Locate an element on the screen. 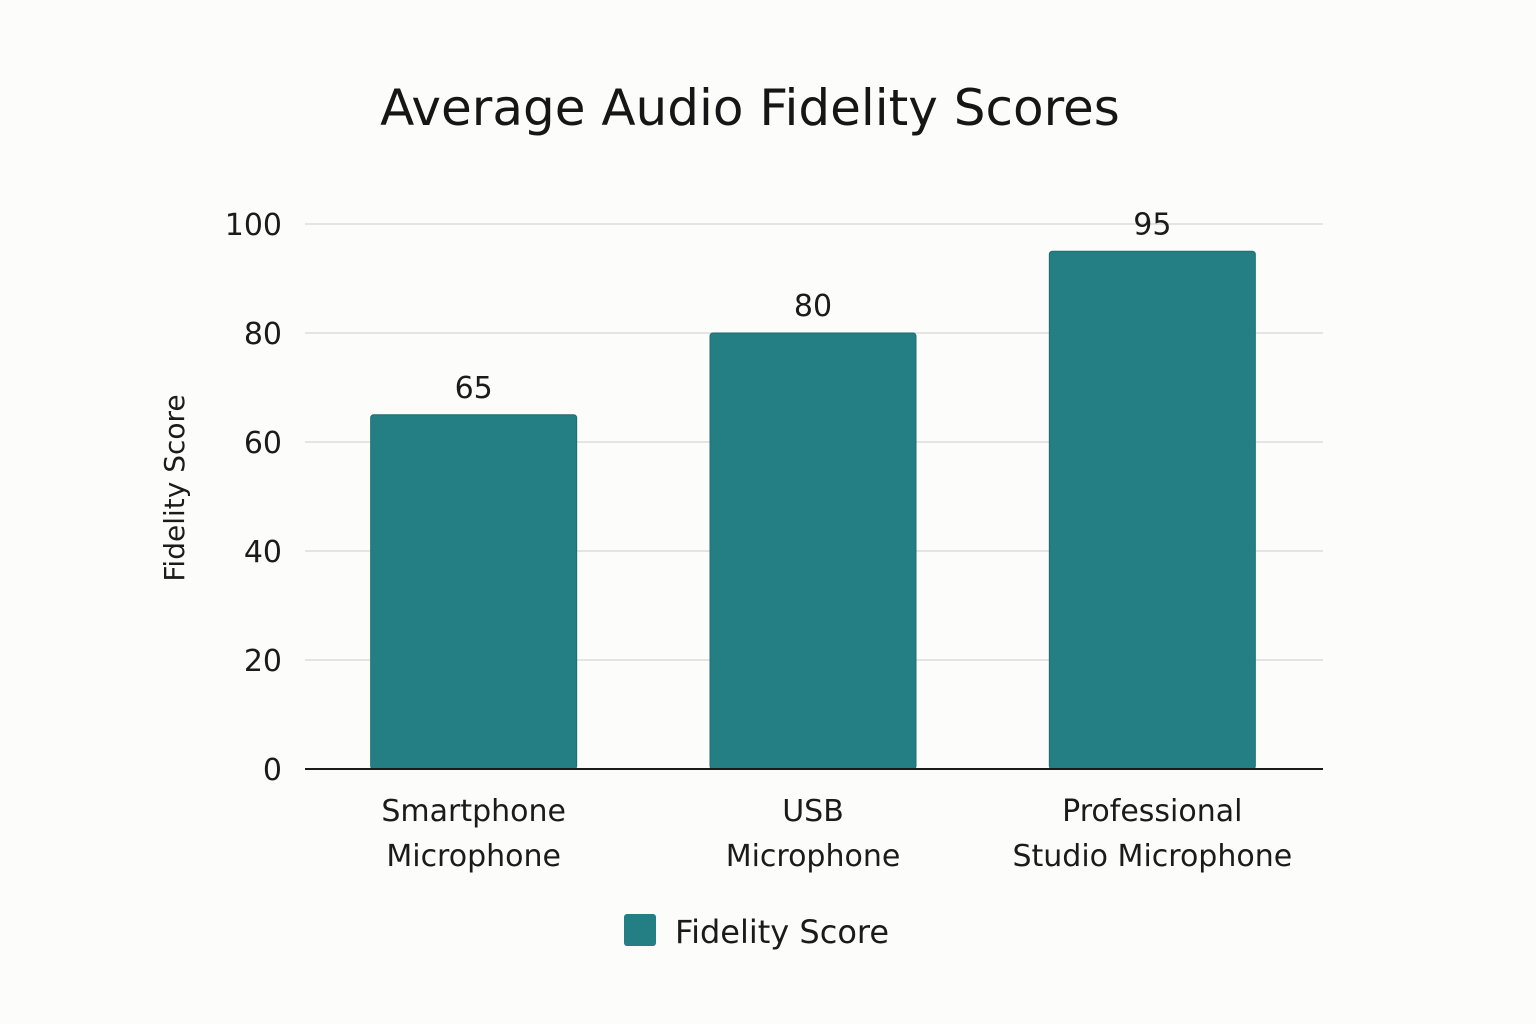 The height and width of the screenshot is (1024, 1536). y-tick-label: 60 is located at coordinates (263, 443).